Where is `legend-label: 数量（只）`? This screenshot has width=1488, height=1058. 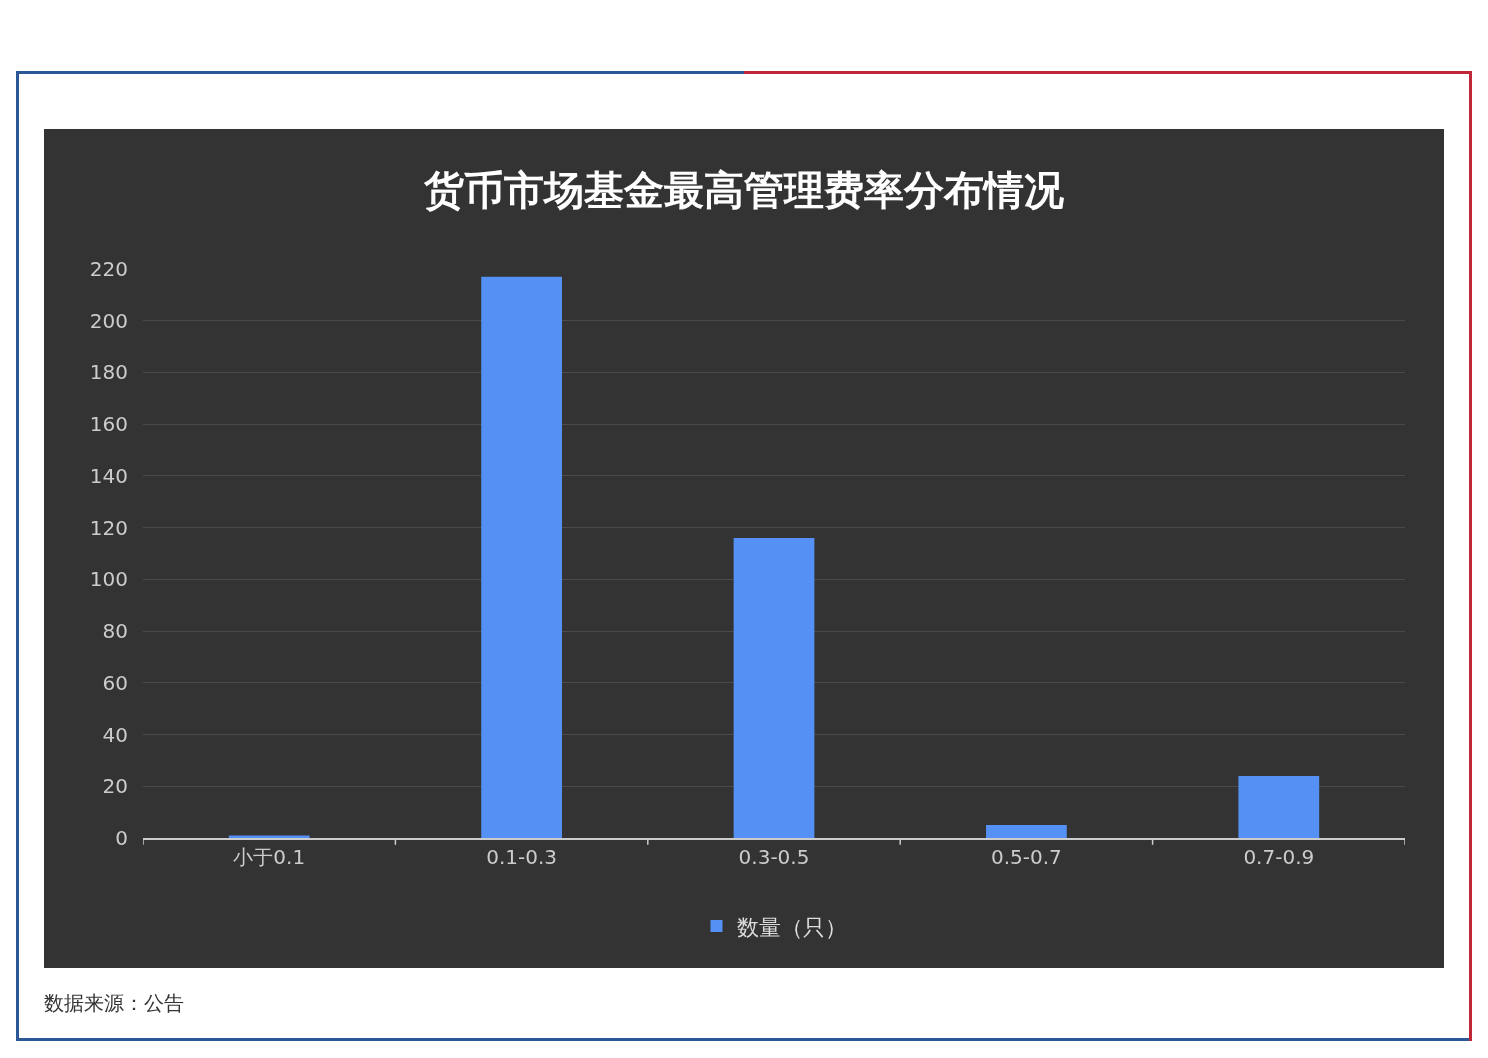
legend-label: 数量（只） is located at coordinates (791, 927).